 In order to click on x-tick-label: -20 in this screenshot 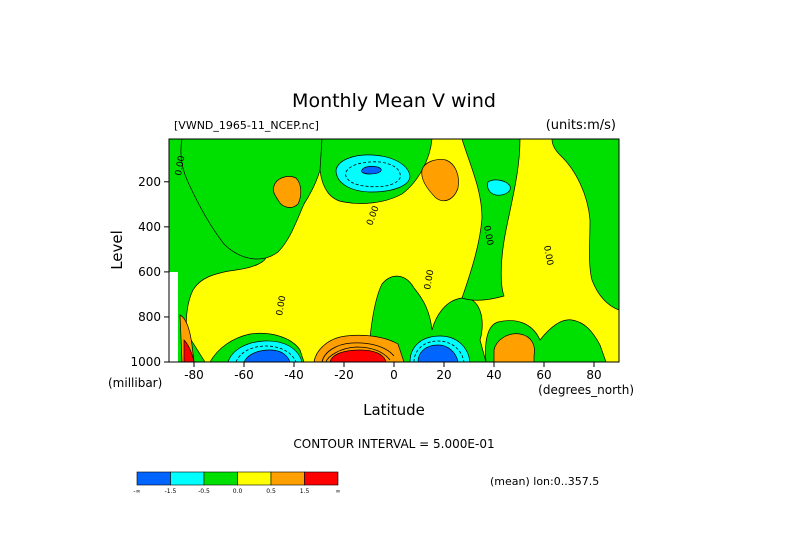, I will do `click(344, 375)`.